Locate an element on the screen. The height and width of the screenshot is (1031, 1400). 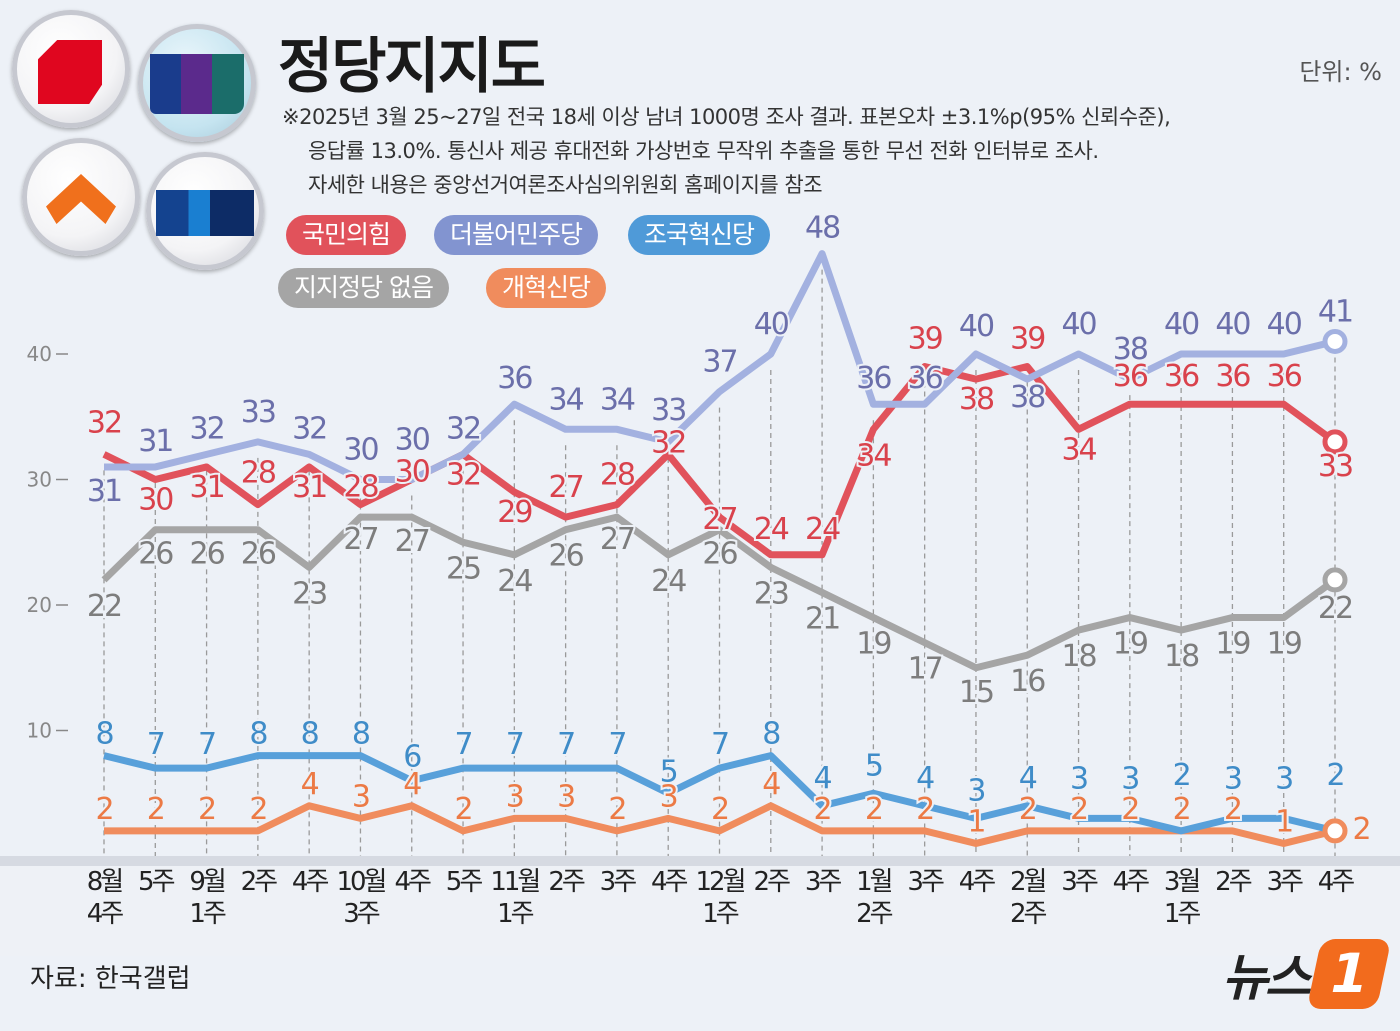
x-tick-label: 9월 1주 is located at coordinates (207, 898).